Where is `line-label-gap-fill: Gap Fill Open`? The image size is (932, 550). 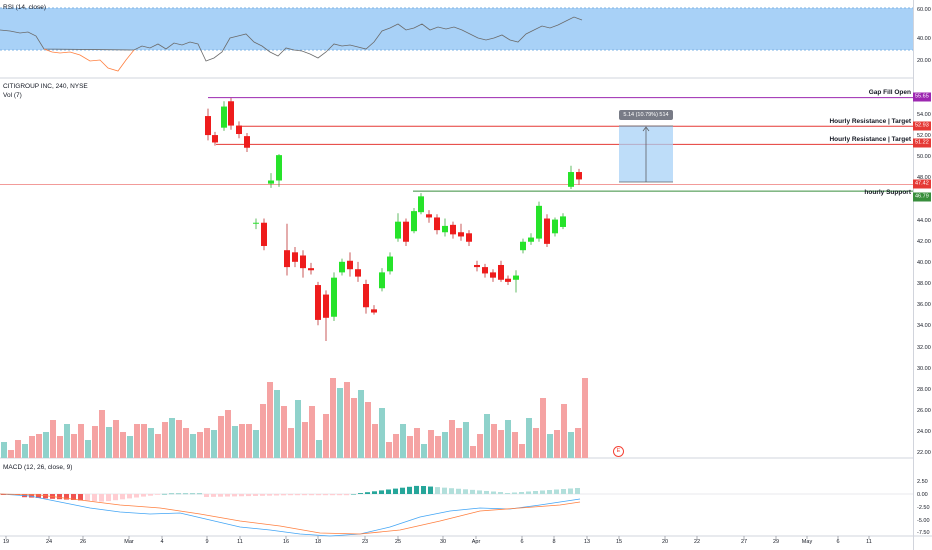 line-label-gap-fill: Gap Fill Open is located at coordinates (889, 92).